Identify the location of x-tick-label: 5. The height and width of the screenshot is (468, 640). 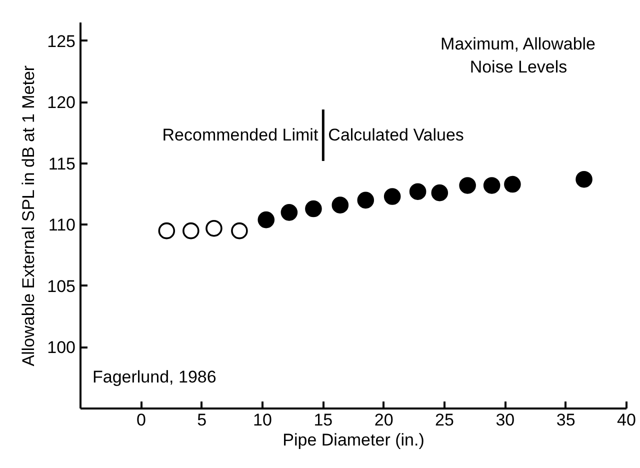
(202, 420).